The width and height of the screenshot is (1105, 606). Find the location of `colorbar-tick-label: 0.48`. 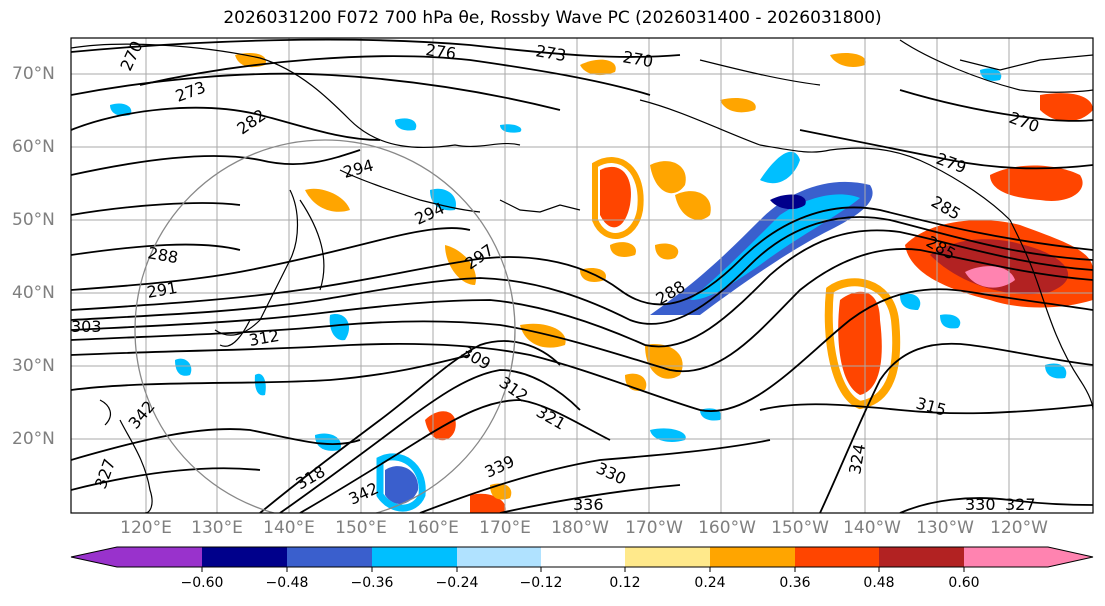

colorbar-tick-label: 0.48 is located at coordinates (879, 583).